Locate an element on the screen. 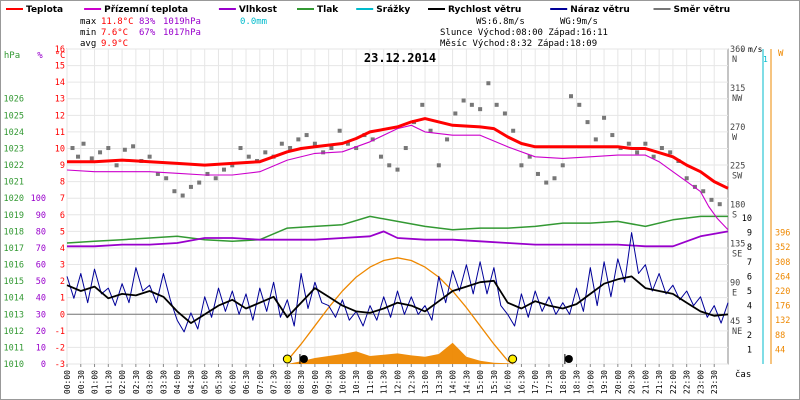 This screenshot has width=800, height=400. tick-label-compass: NE is located at coordinates (737, 332).